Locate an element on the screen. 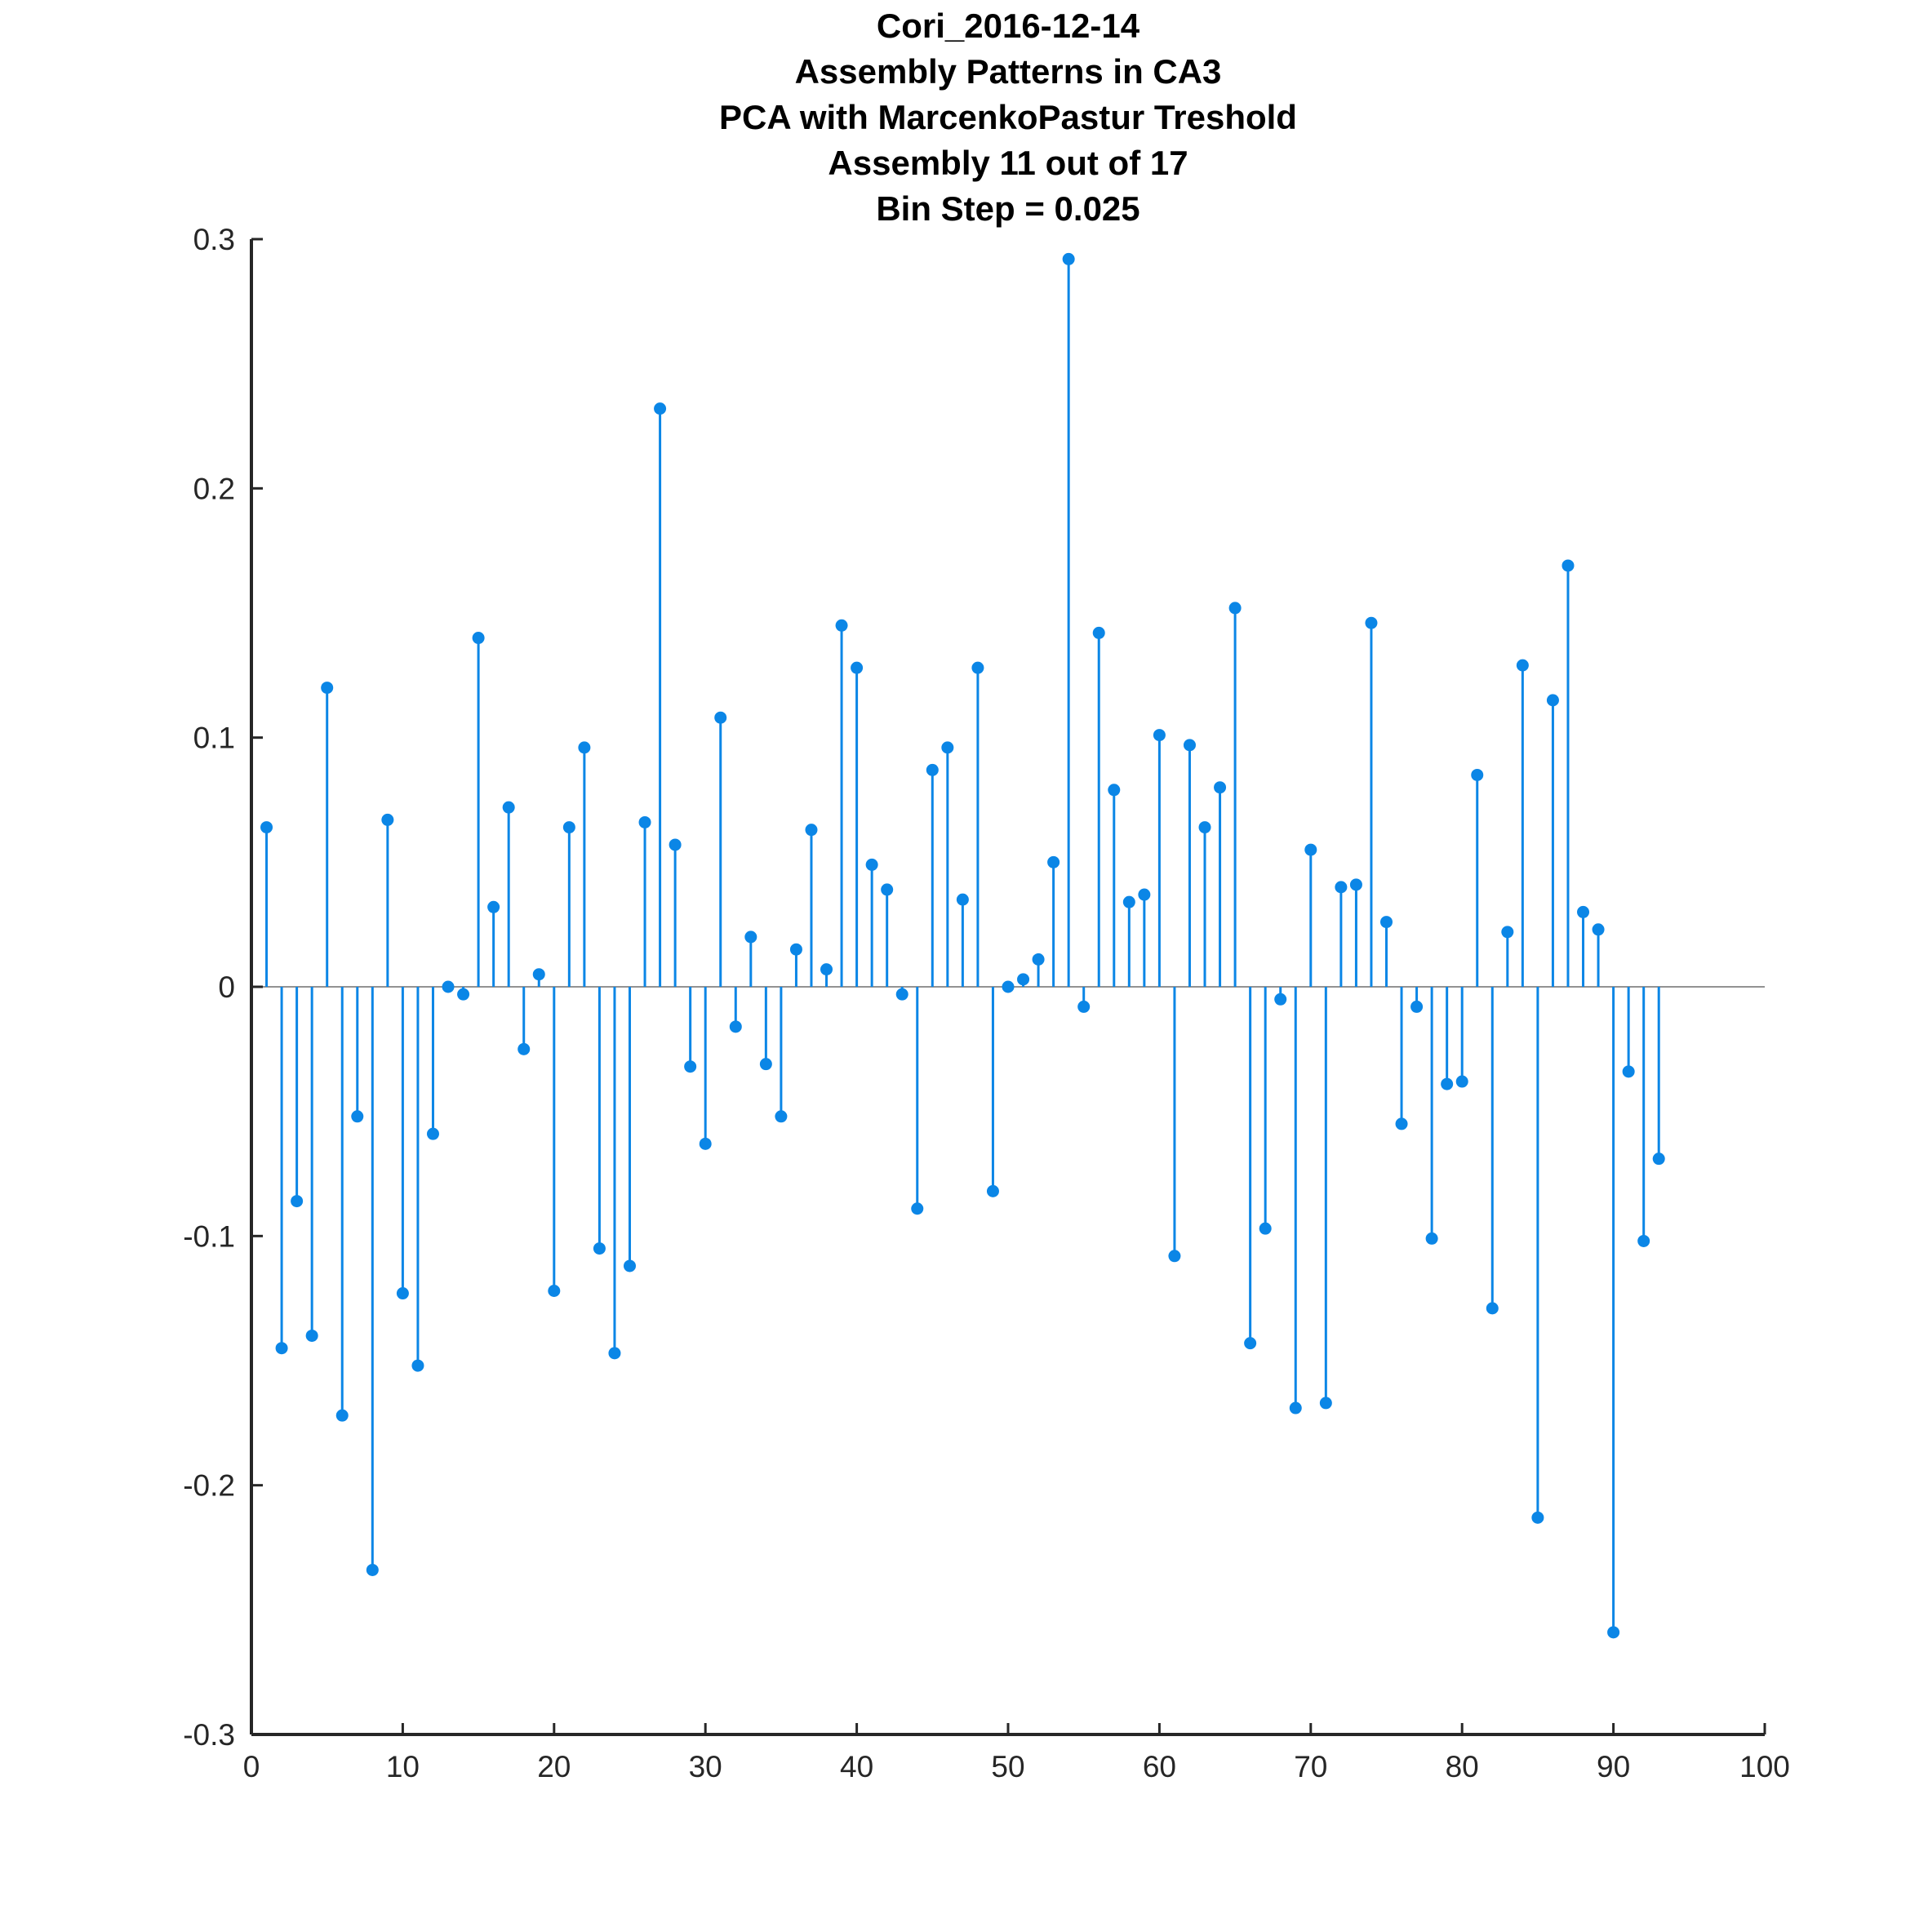  y-tick-label: 0.2 is located at coordinates (214, 488).